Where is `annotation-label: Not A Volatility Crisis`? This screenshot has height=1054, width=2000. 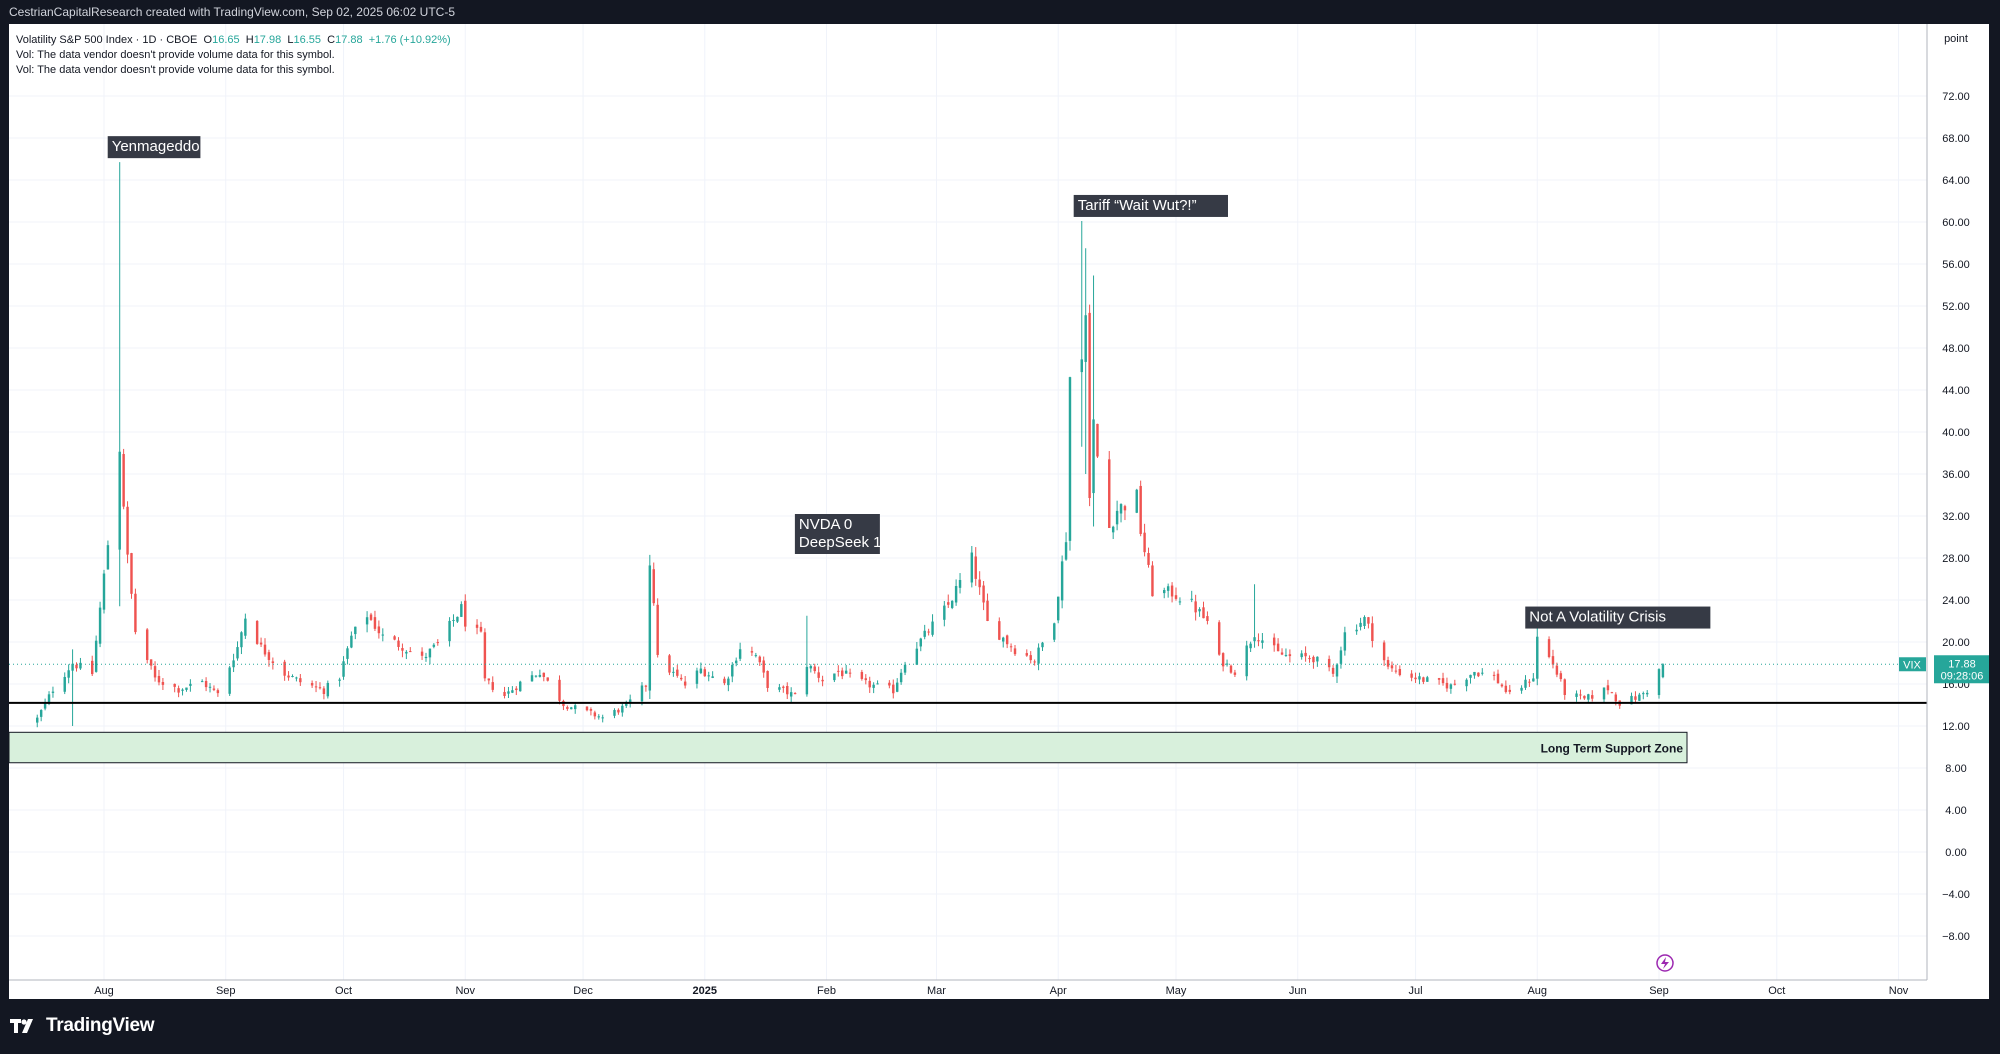
annotation-label: Not A Volatility Crisis is located at coordinates (1618, 617).